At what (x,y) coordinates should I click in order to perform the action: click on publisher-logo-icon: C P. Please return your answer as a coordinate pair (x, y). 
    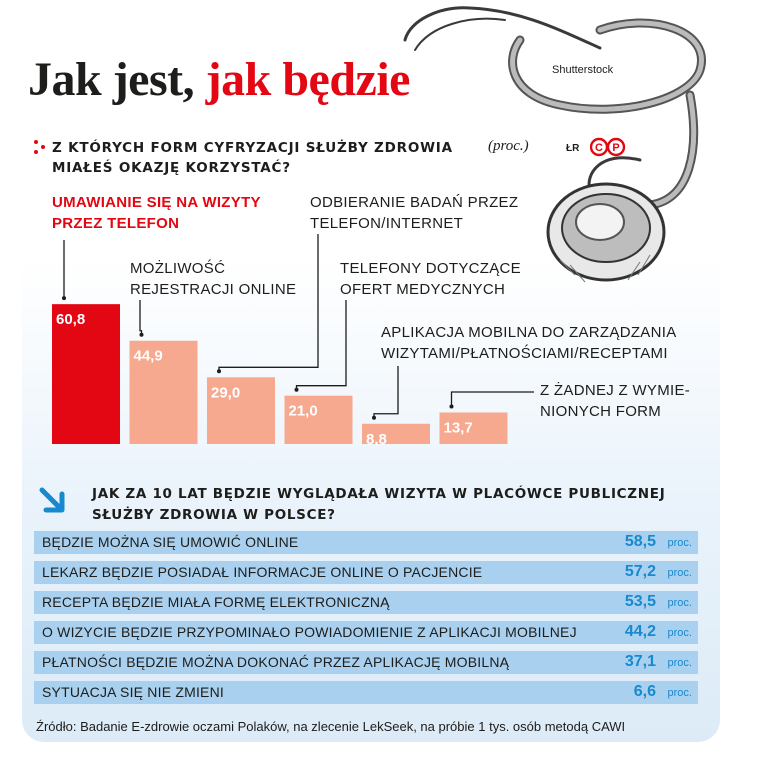
    Looking at the image, I should click on (608, 147).